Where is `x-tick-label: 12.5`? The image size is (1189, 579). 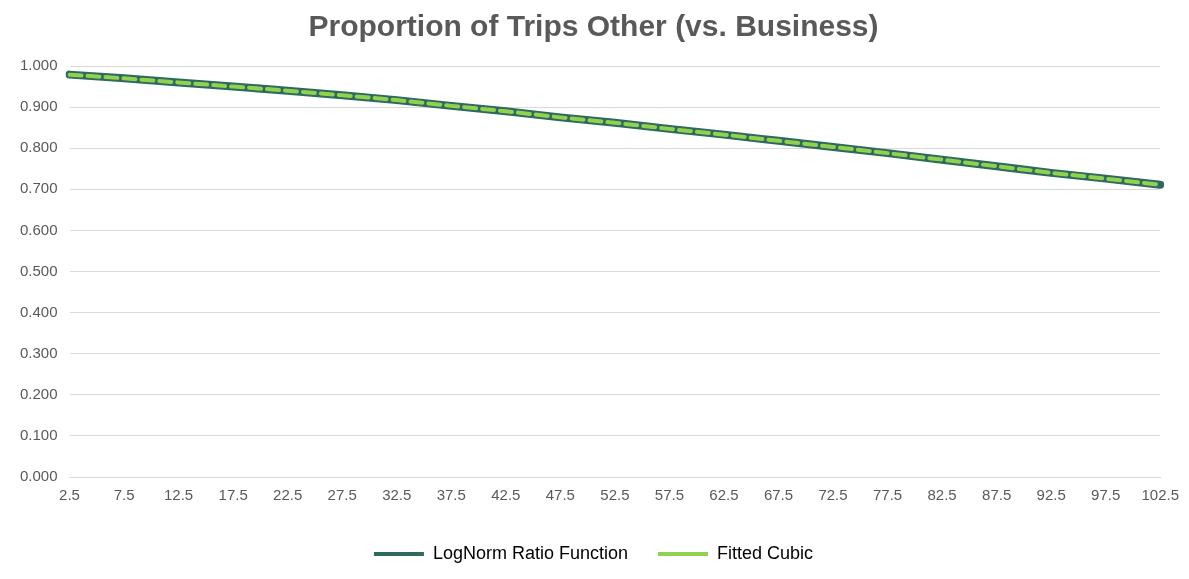 x-tick-label: 12.5 is located at coordinates (179, 495).